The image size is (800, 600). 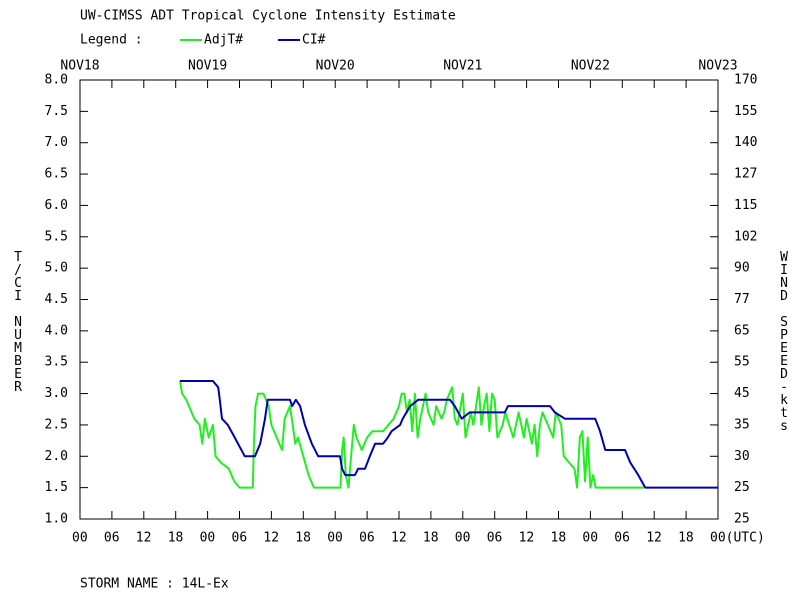 What do you see at coordinates (742, 299) in the screenshot?
I see `y2-tick-label: 77` at bounding box center [742, 299].